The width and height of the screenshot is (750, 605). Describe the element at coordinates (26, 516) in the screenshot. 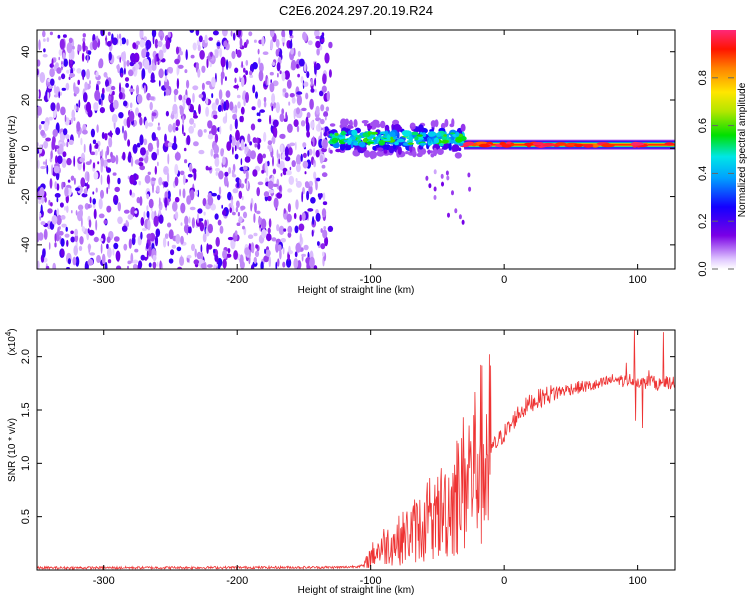

I see `y-tick-label: 0.5` at that location.